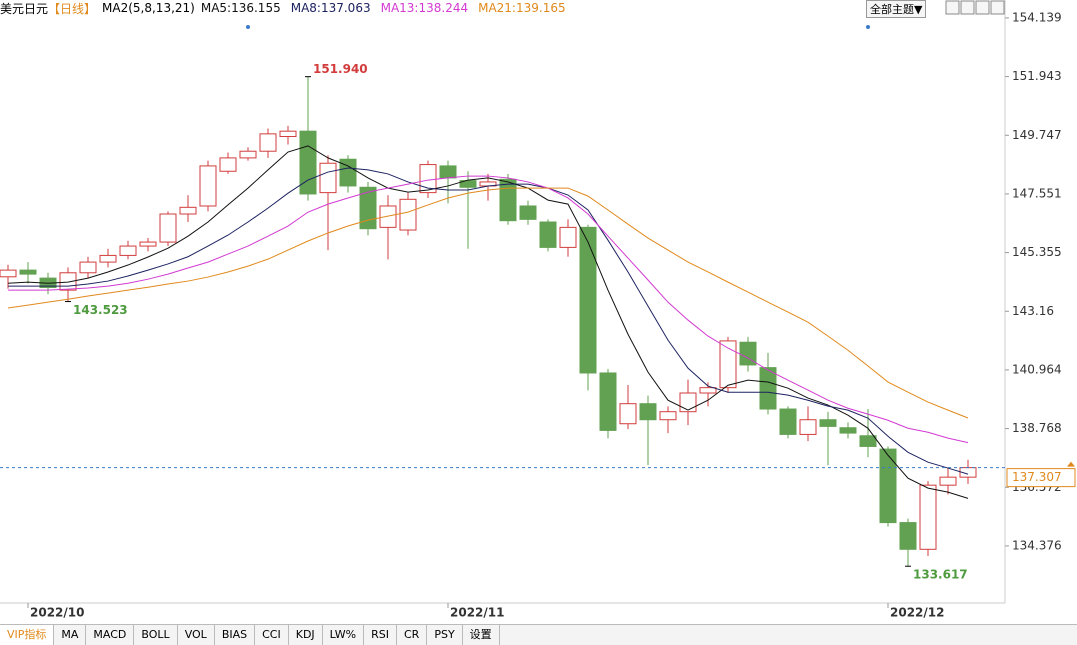  Describe the element at coordinates (1033, 311) in the screenshot. I see `y-tick-label: 143.16` at that location.